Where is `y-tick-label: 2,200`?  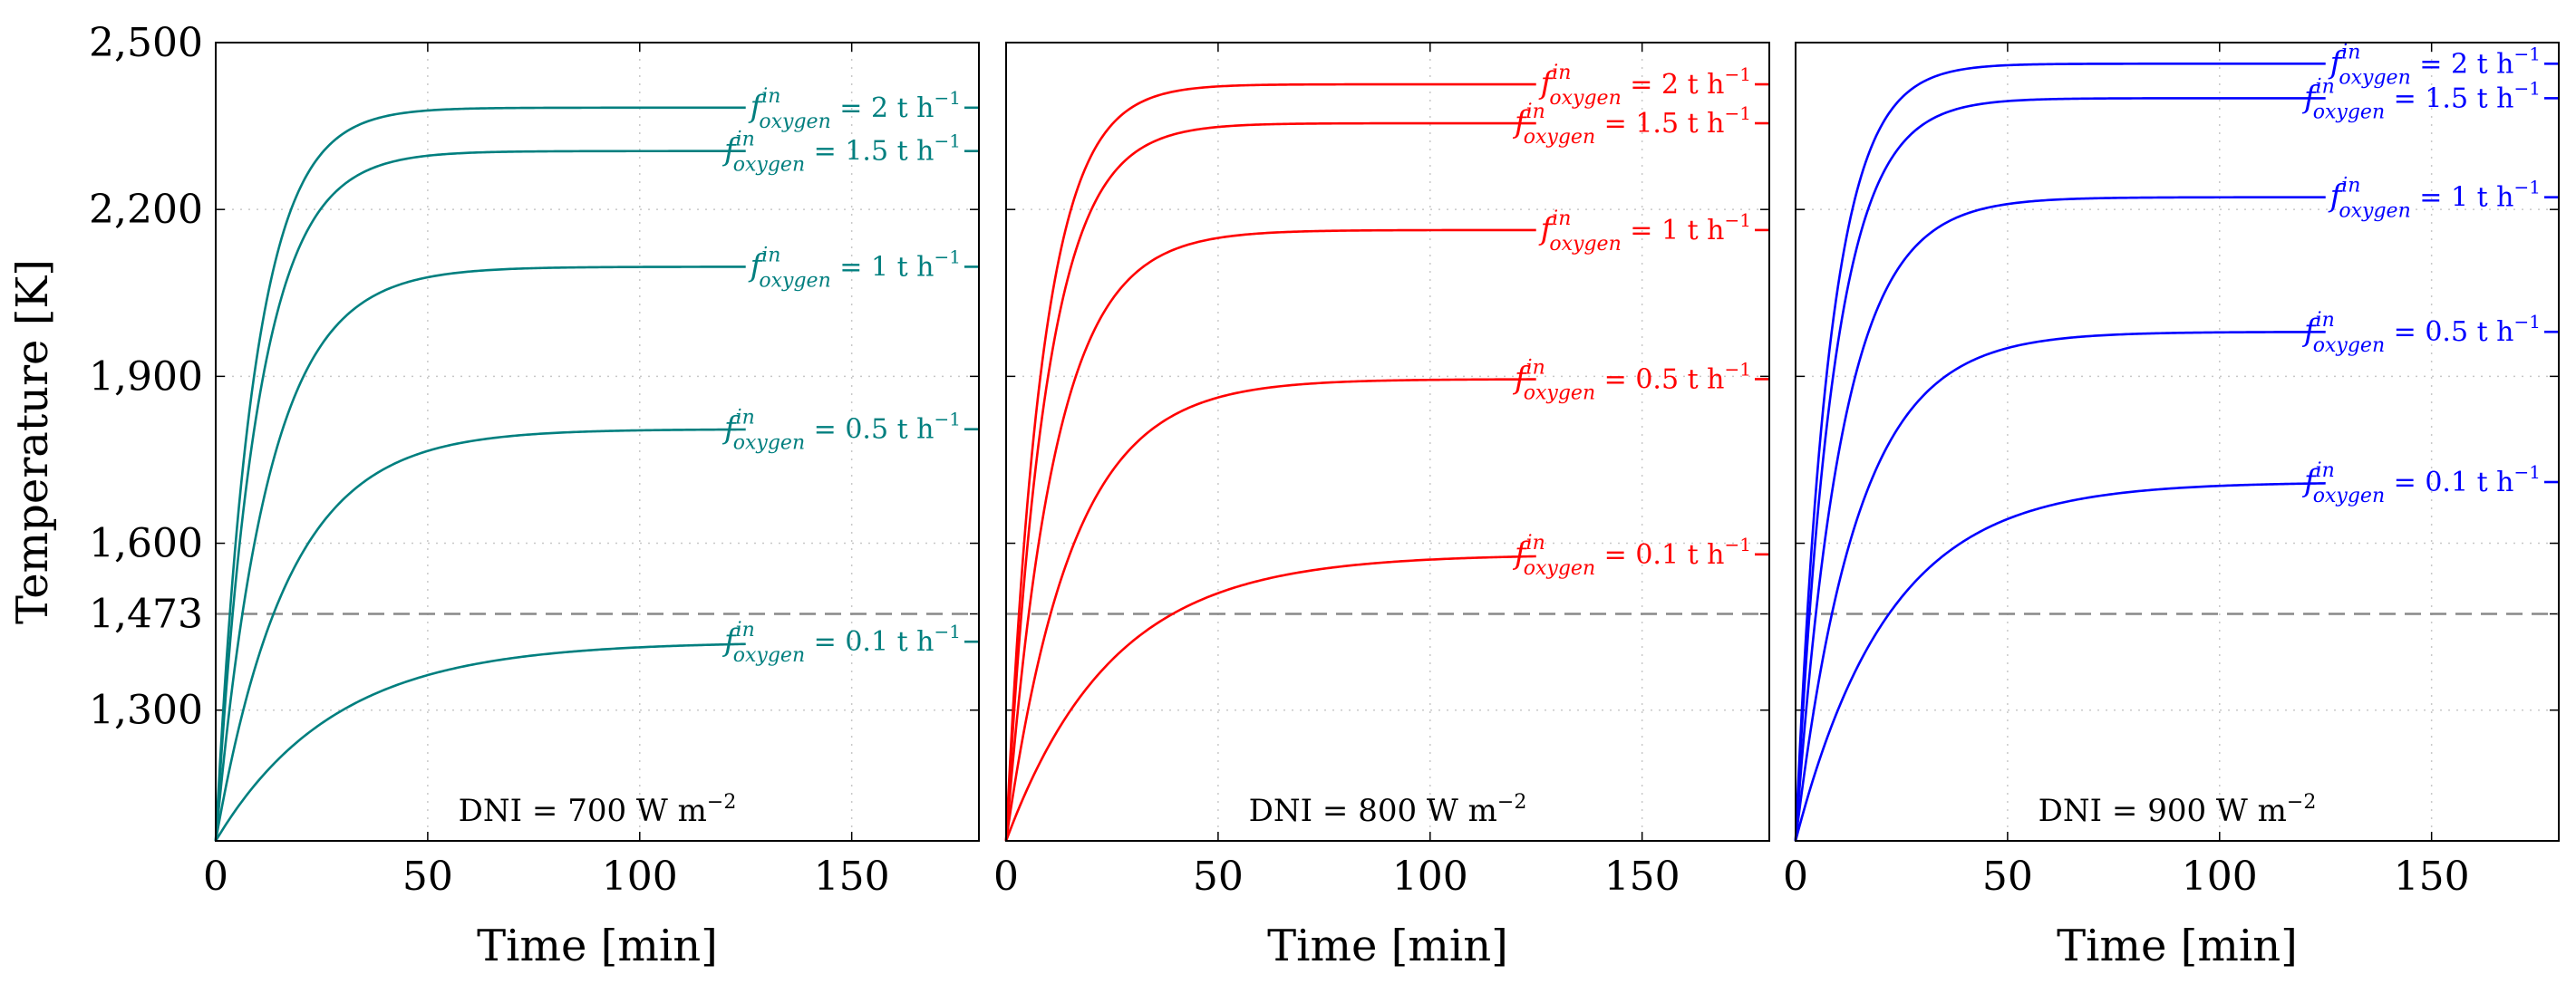
y-tick-label: 2,200 is located at coordinates (146, 210).